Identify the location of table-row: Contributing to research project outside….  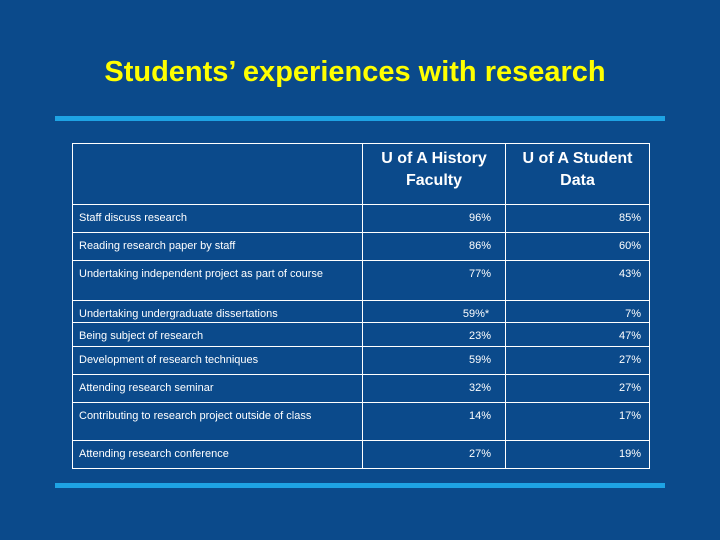
(361, 421).